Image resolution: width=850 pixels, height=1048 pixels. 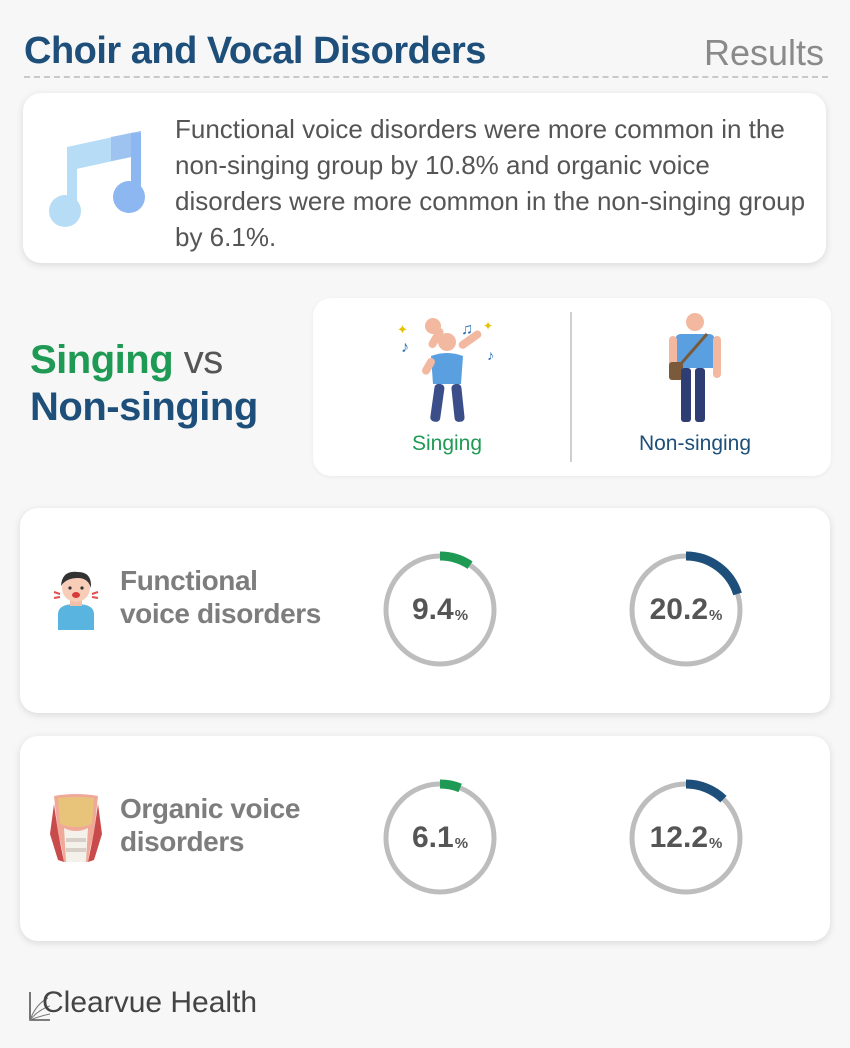 I want to click on value-number: 12.2, so click(x=679, y=837).